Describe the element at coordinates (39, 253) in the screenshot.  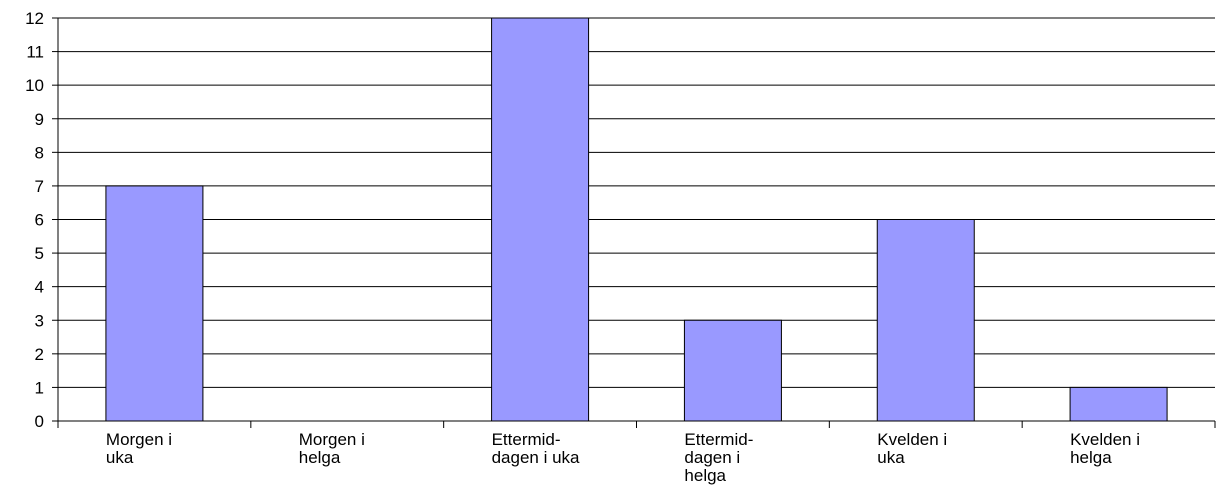
I see `y-tick-label: 5` at that location.